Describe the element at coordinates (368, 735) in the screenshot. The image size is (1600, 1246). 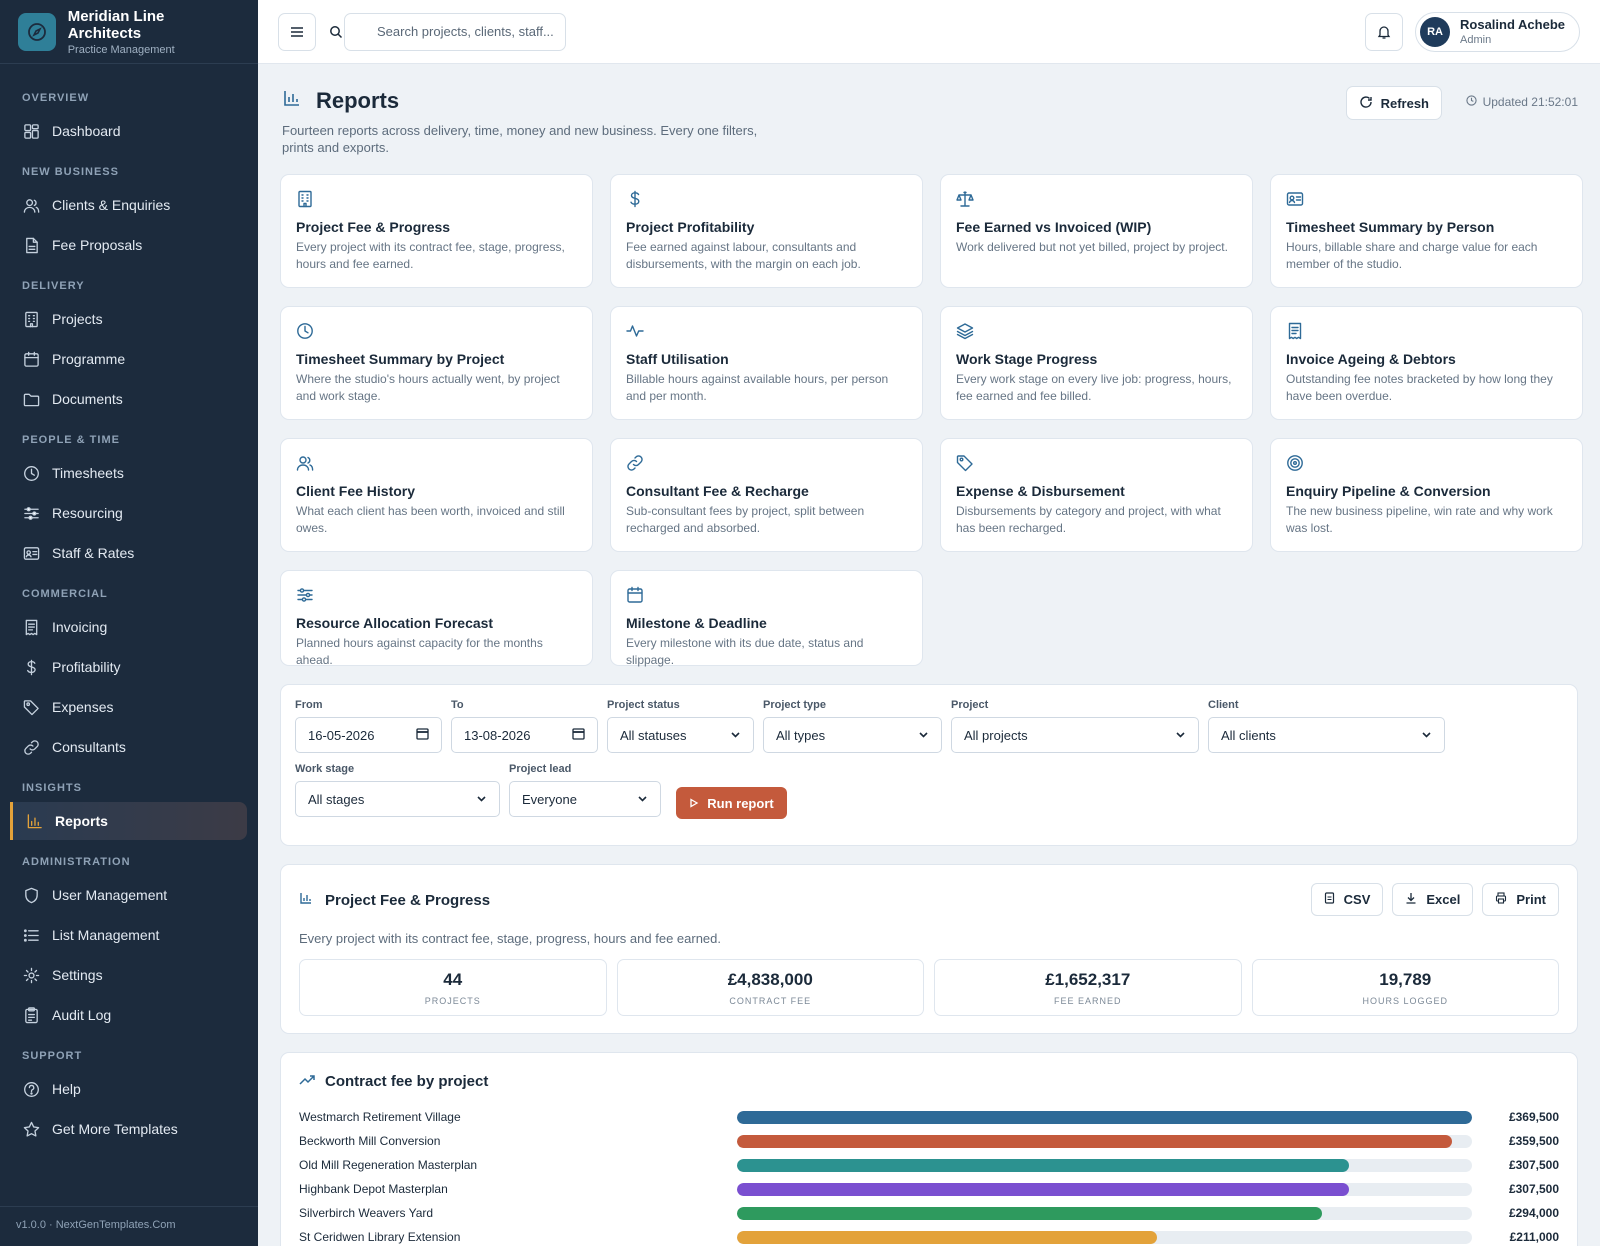
I see `from-date-input: 16-05-2026` at that location.